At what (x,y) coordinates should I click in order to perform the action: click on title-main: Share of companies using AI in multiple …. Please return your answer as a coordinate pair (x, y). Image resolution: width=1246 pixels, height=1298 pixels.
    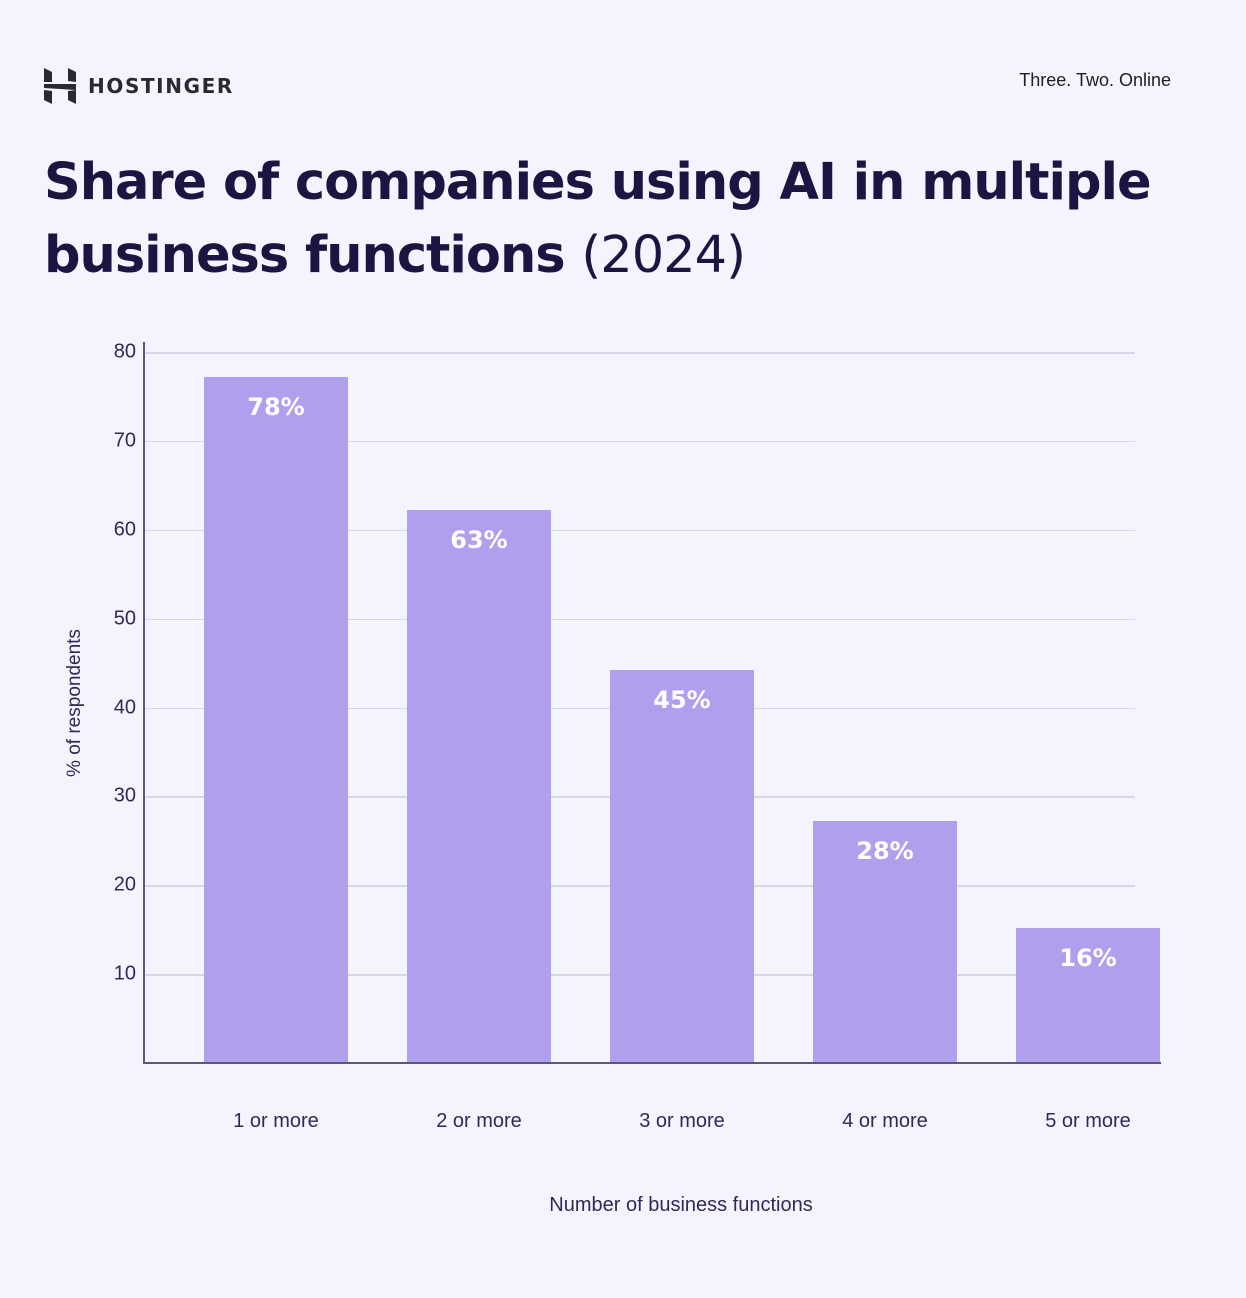
    Looking at the image, I should click on (598, 219).